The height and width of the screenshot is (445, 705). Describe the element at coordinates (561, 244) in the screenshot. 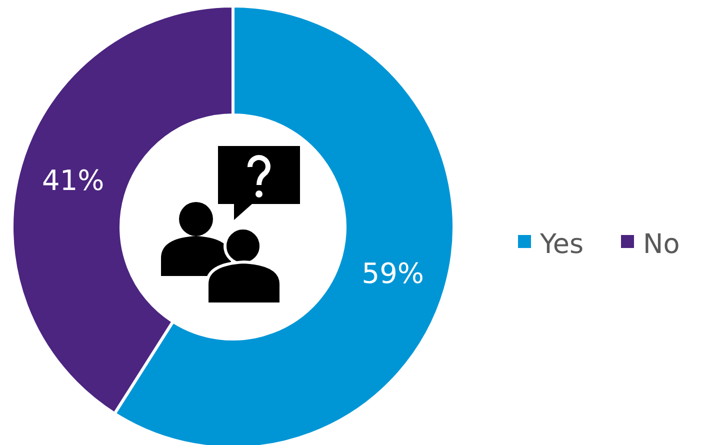

I see `legend-label: Yes` at that location.